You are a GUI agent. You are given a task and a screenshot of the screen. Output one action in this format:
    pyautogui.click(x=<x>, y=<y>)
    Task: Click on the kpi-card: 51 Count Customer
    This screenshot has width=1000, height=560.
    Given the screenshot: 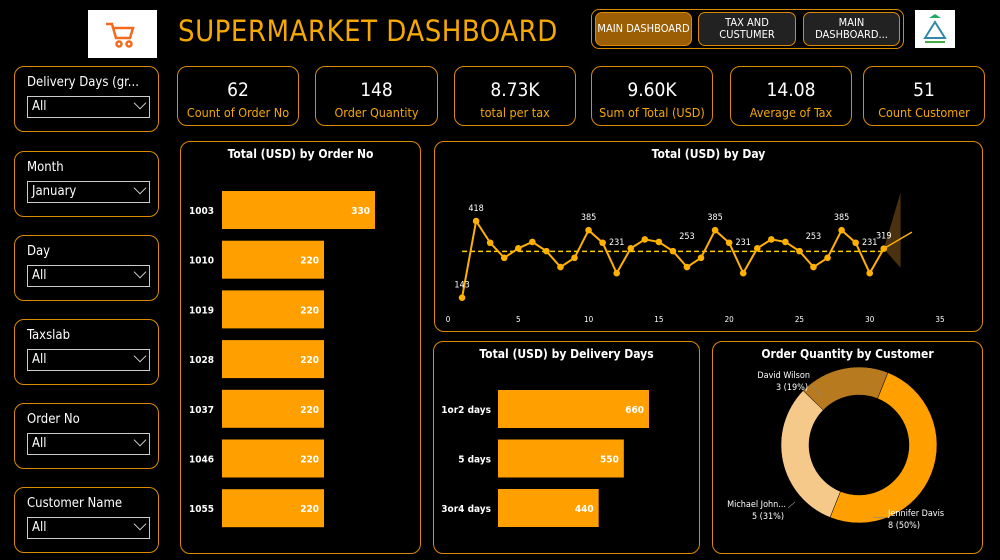 What is the action you would take?
    pyautogui.click(x=924, y=96)
    